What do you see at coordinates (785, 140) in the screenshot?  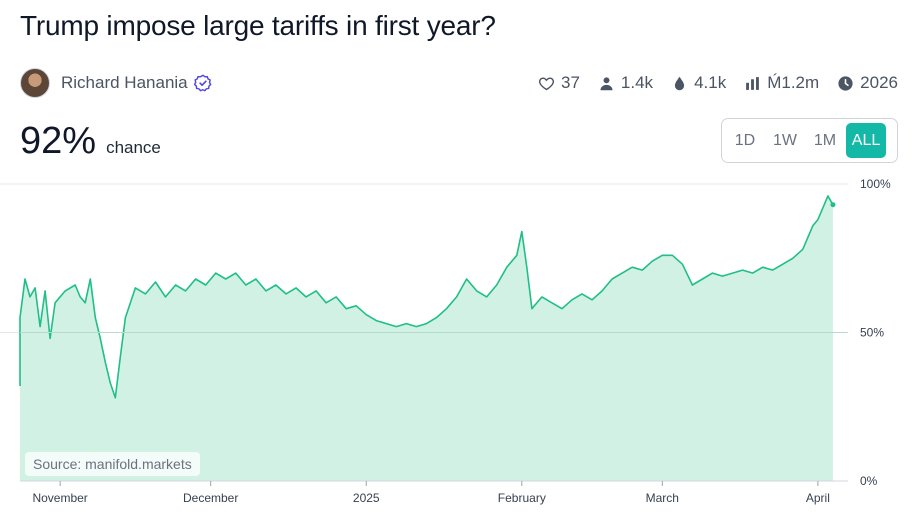 I see `range-1w-button: 1W` at bounding box center [785, 140].